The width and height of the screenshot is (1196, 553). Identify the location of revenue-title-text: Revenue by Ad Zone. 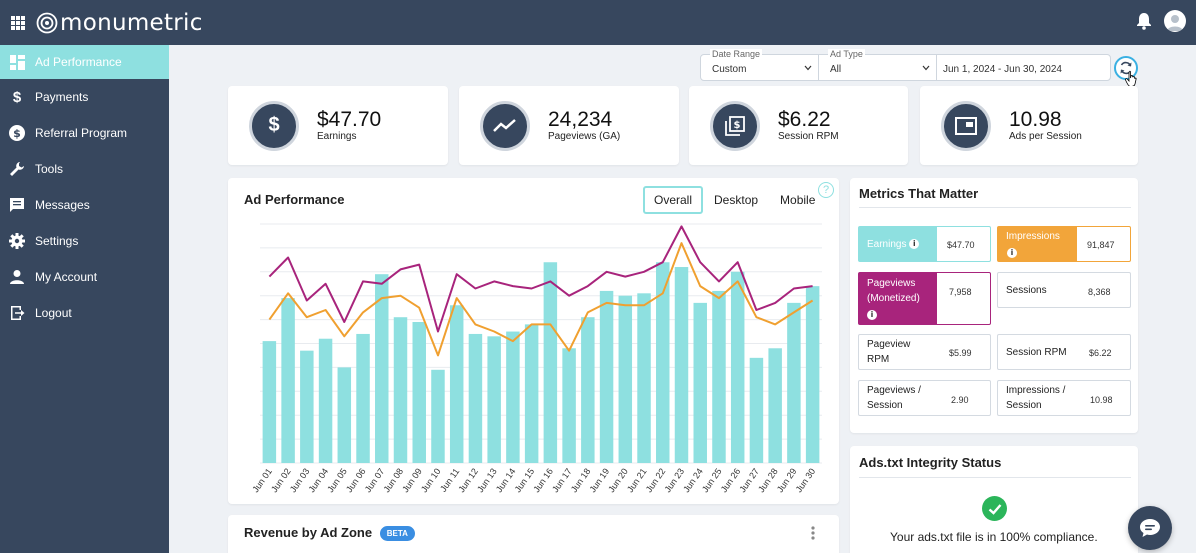
(308, 532).